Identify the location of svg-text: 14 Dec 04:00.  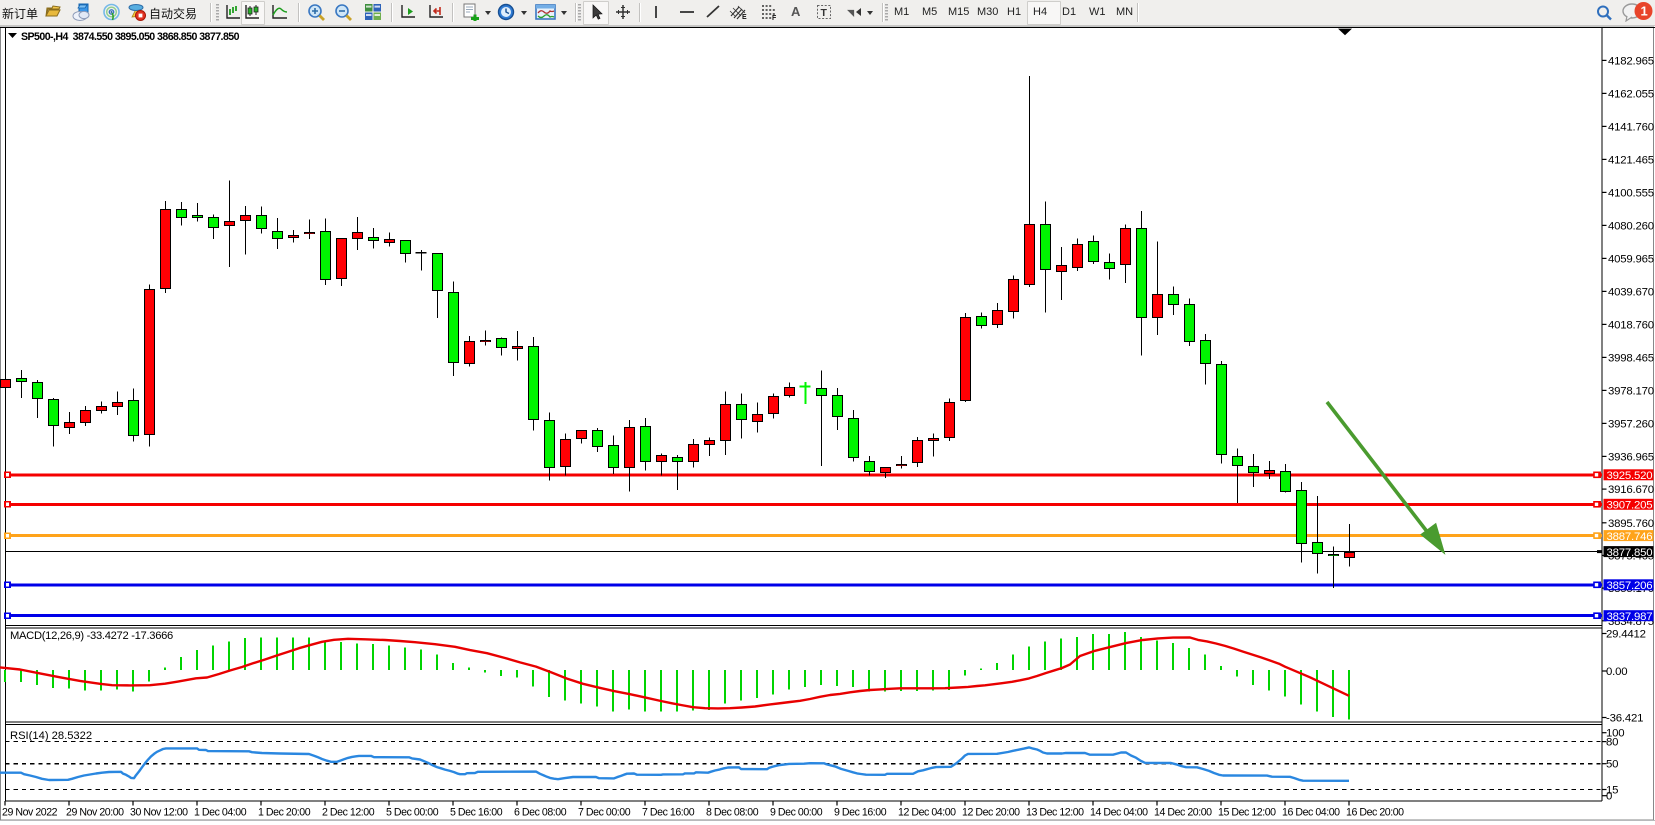
(1119, 813).